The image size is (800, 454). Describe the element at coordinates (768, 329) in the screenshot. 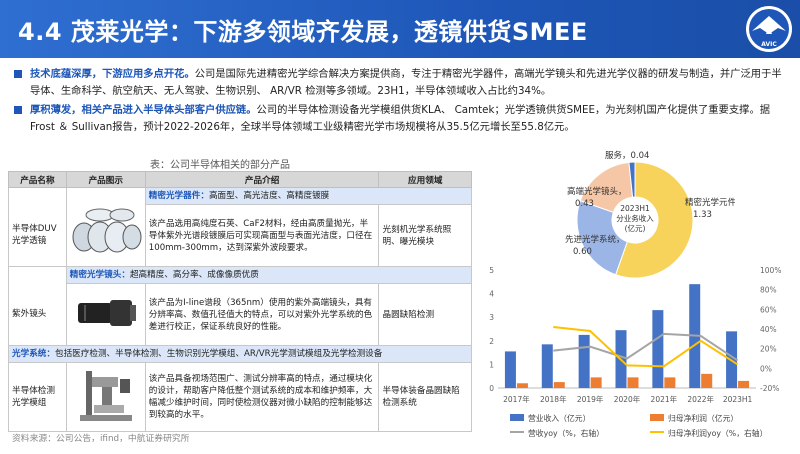

I see `y2-tick-label: 40%` at that location.